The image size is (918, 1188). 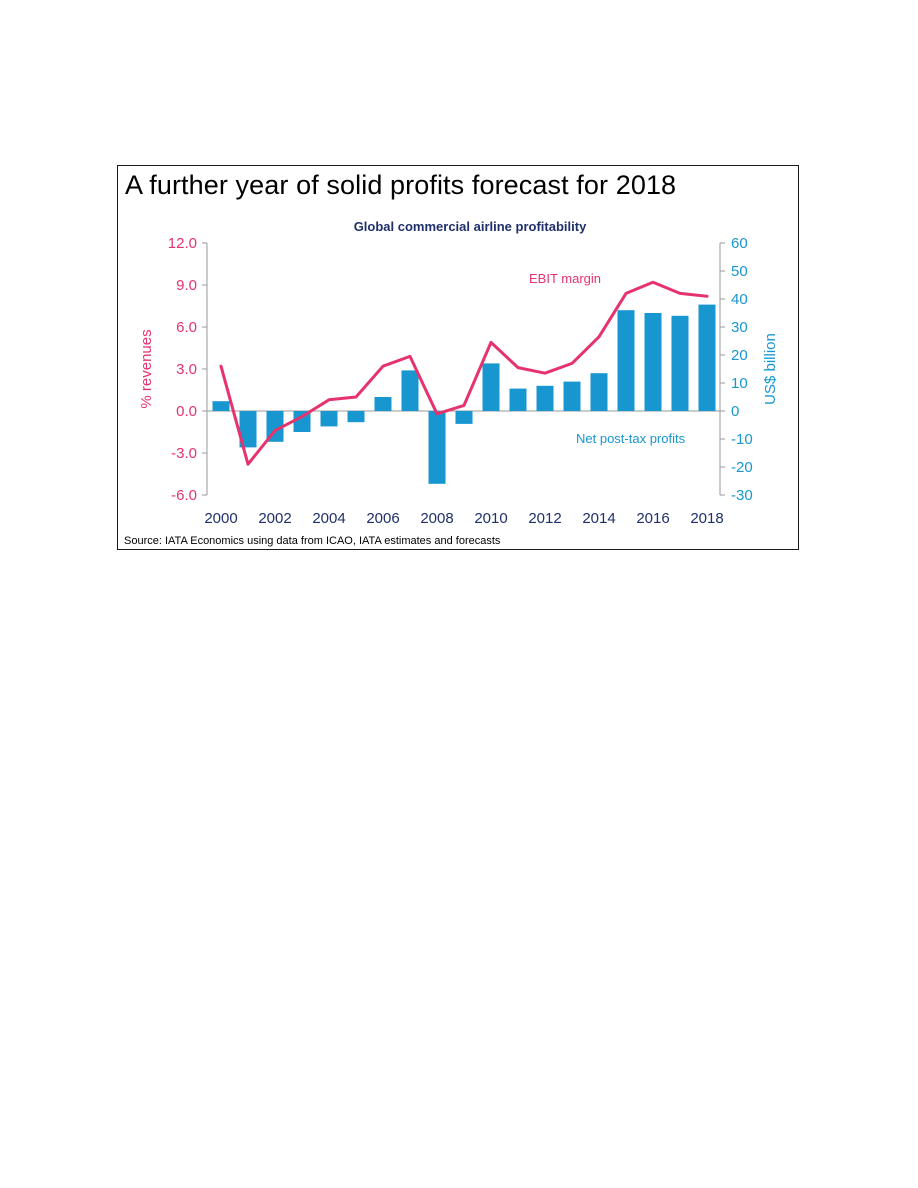 I want to click on line-ebit-margin, so click(x=464, y=373).